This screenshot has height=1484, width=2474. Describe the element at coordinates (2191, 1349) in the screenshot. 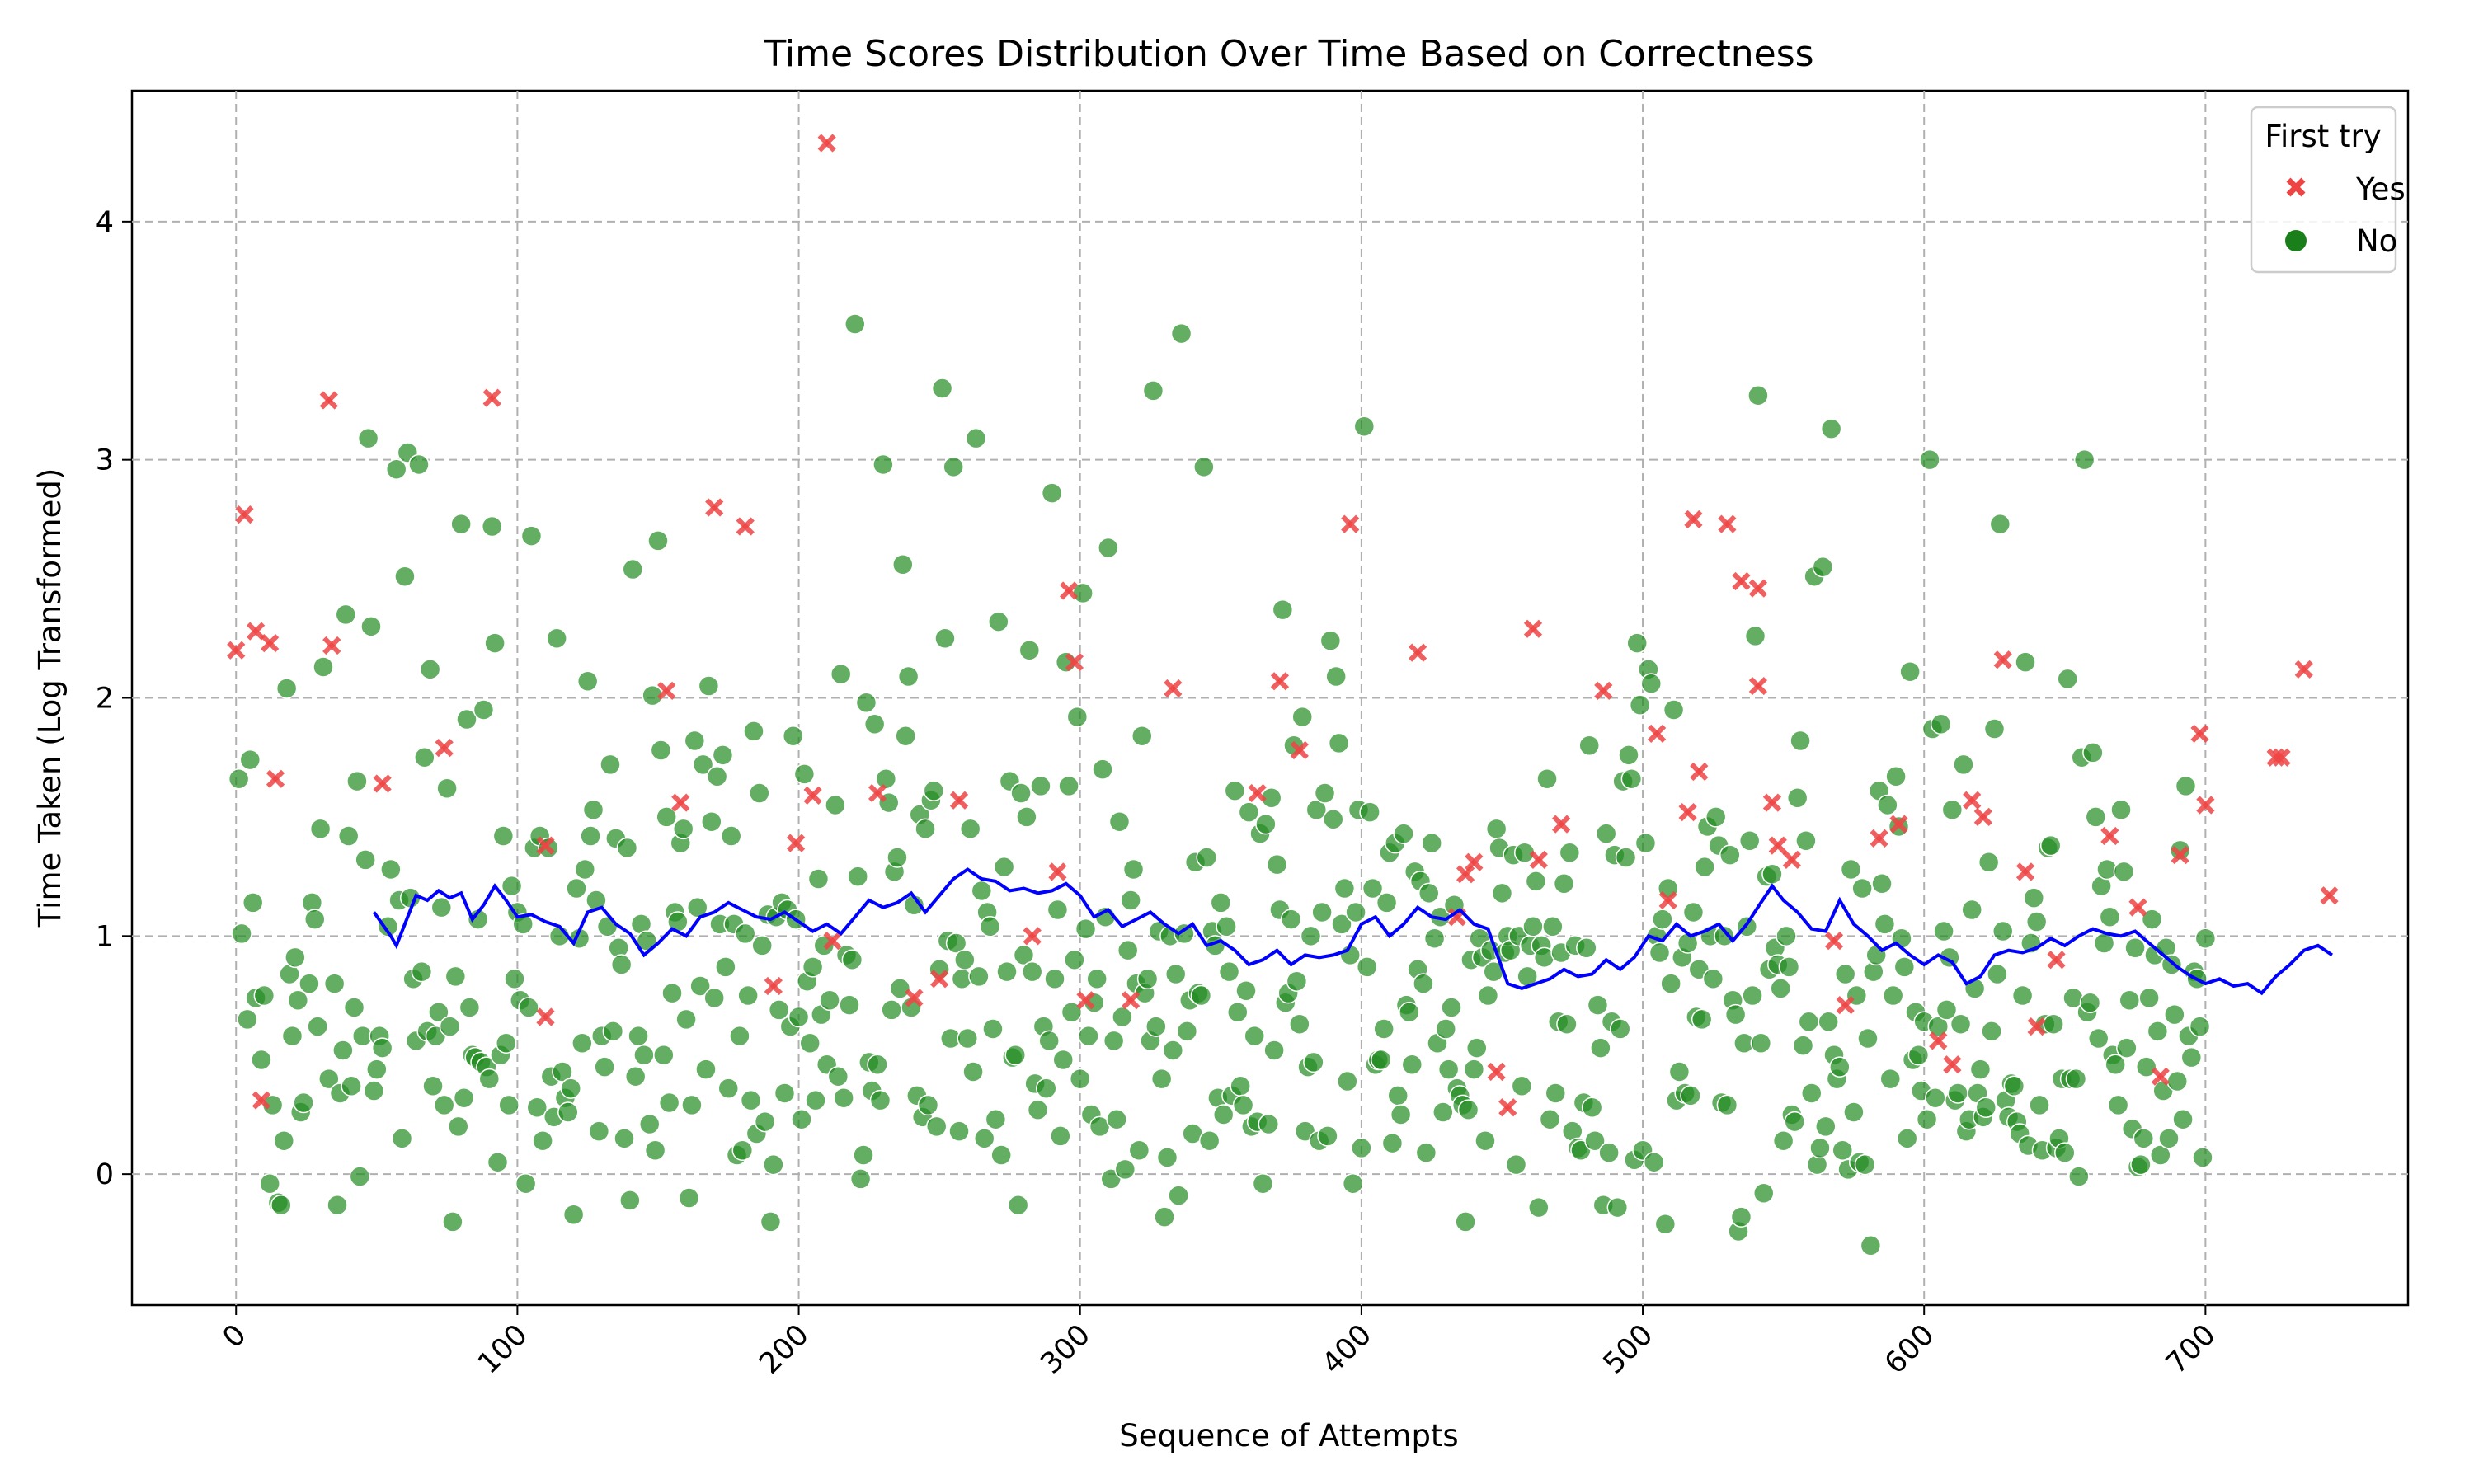

I see `x-tick-label: 700` at that location.